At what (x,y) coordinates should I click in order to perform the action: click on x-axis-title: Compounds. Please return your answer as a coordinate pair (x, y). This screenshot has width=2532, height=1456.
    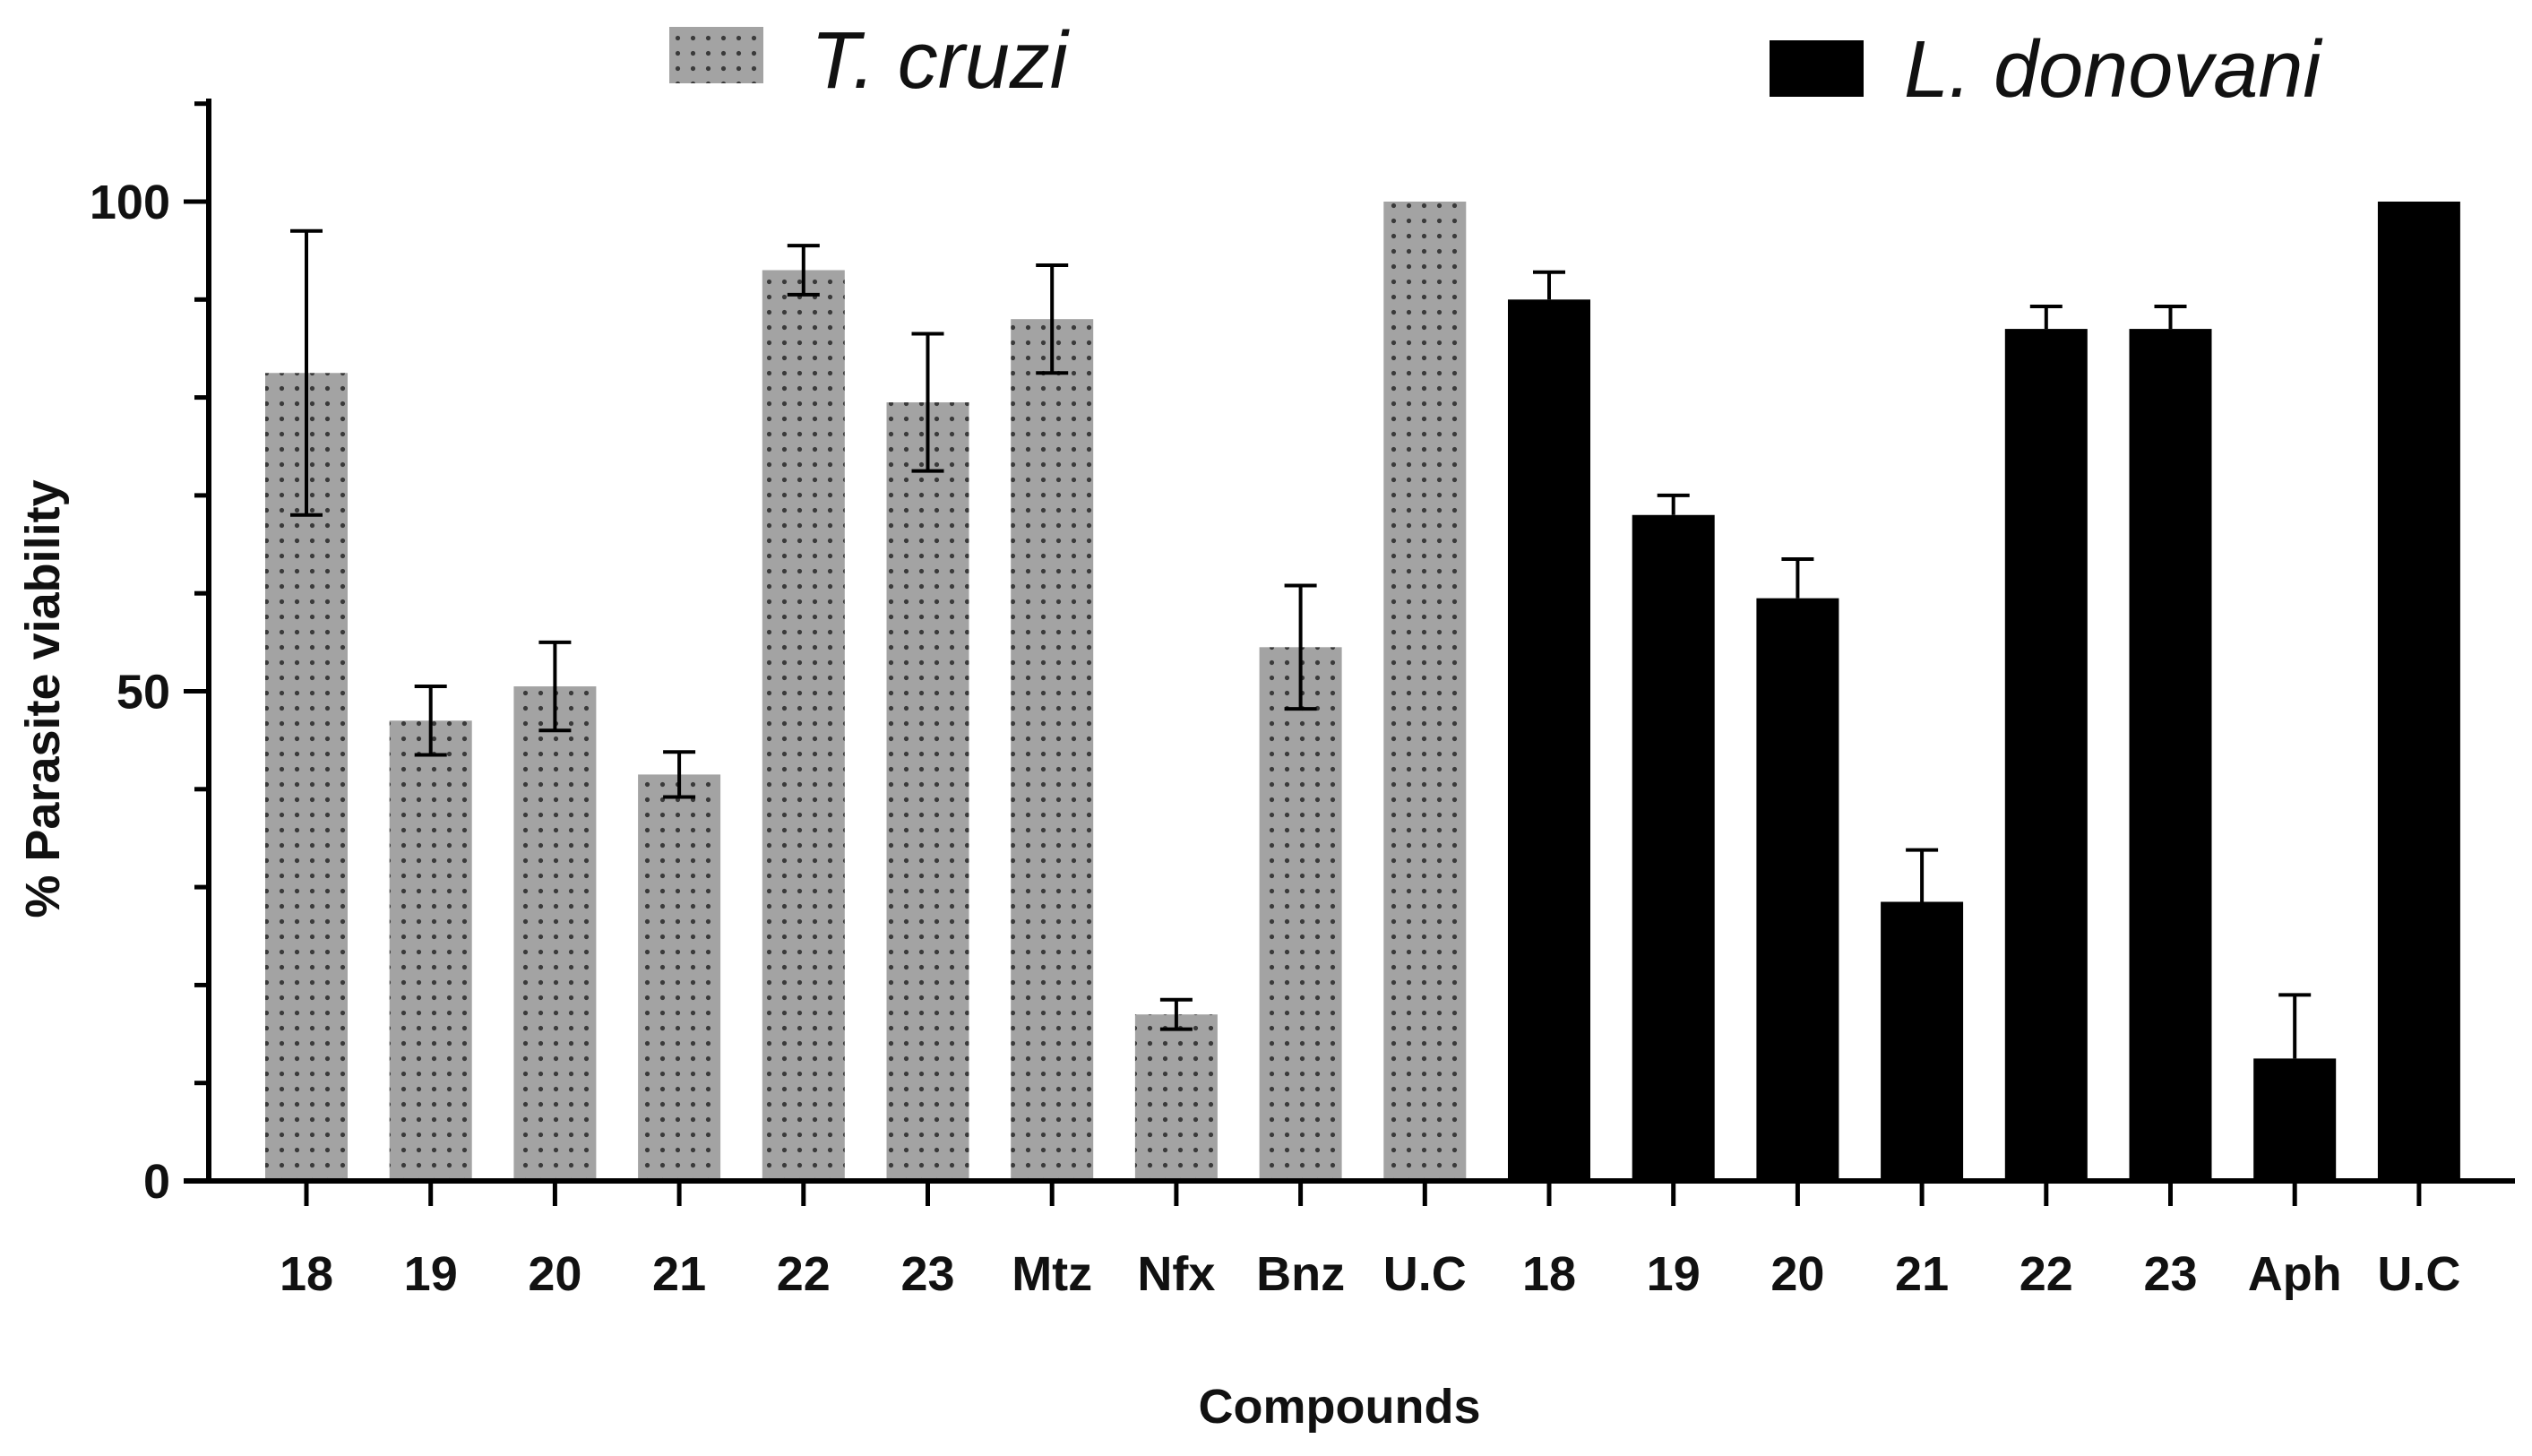
    Looking at the image, I should click on (1340, 1407).